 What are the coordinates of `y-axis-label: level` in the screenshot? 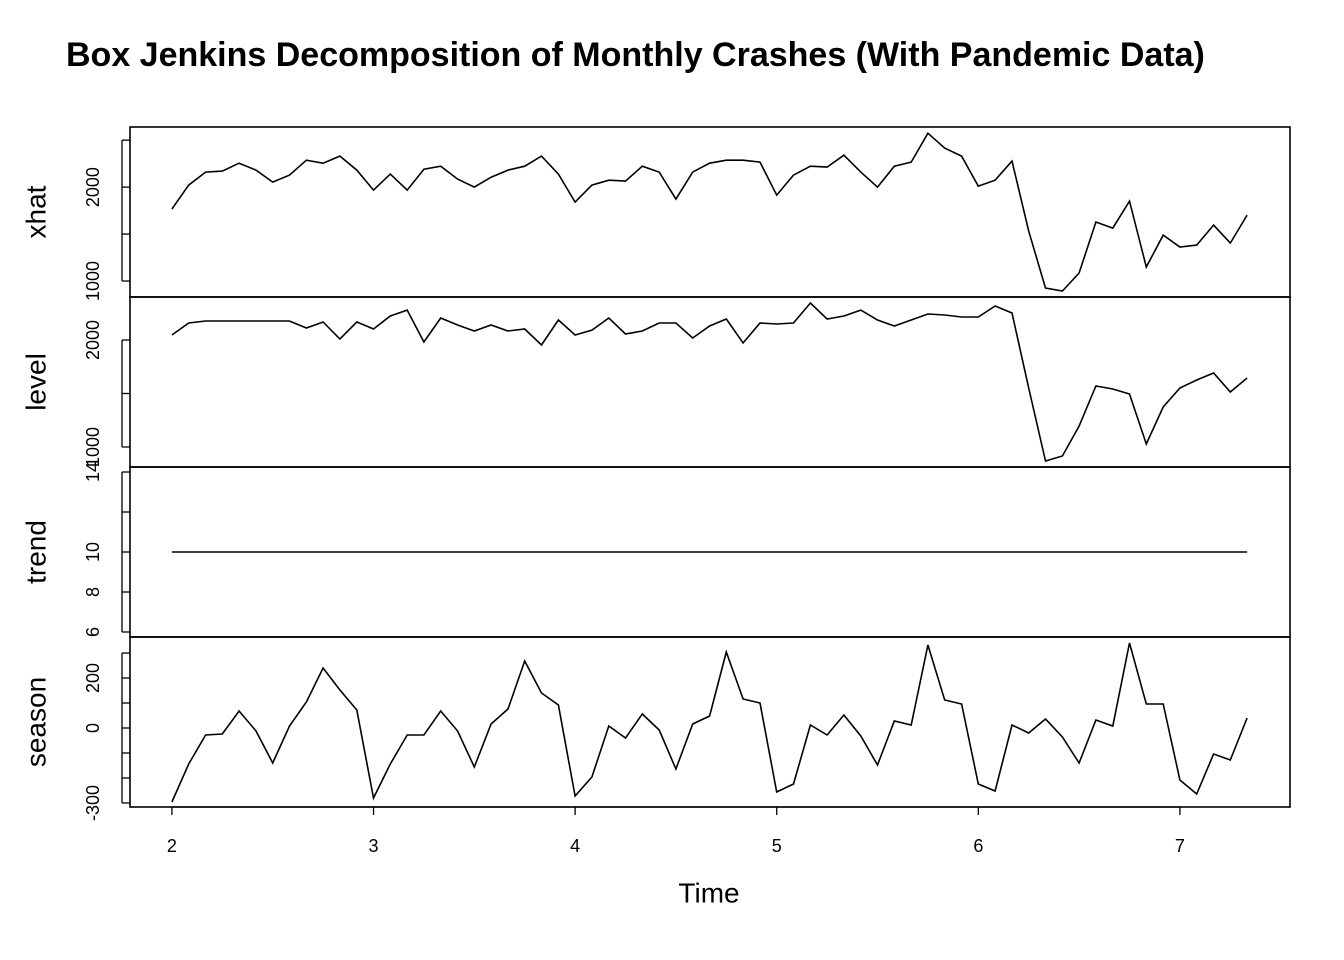 It's located at (35, 382).